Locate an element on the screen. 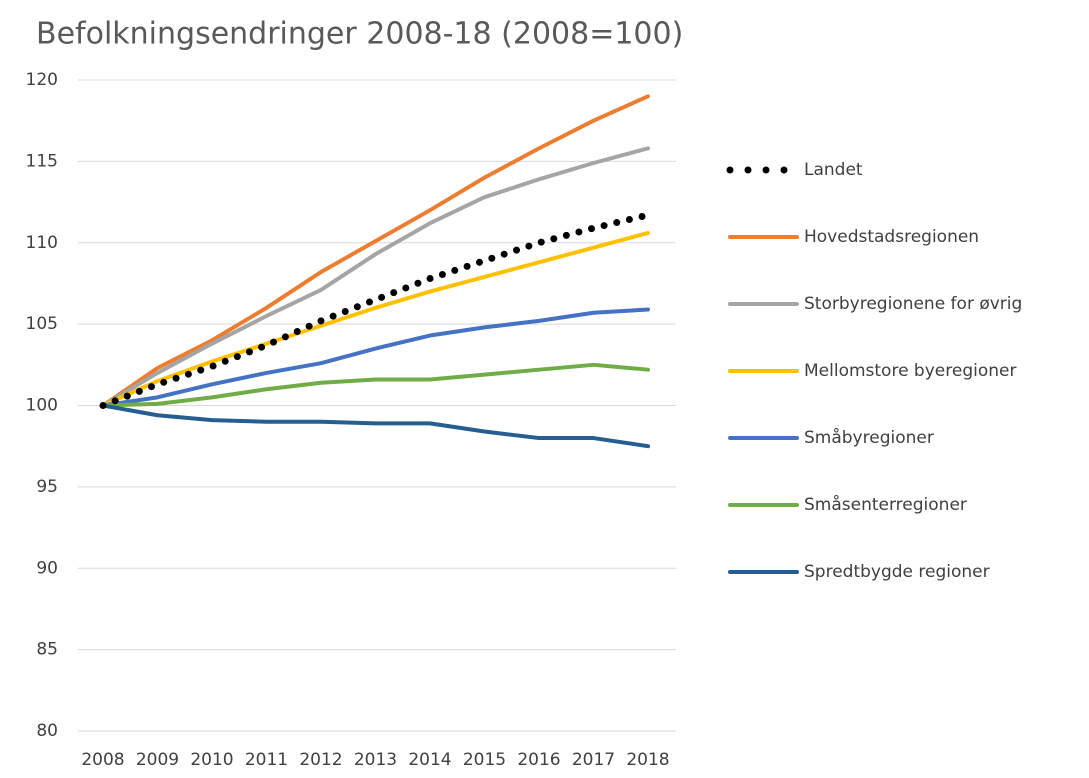  x-tick-label: 2014 is located at coordinates (429, 760).